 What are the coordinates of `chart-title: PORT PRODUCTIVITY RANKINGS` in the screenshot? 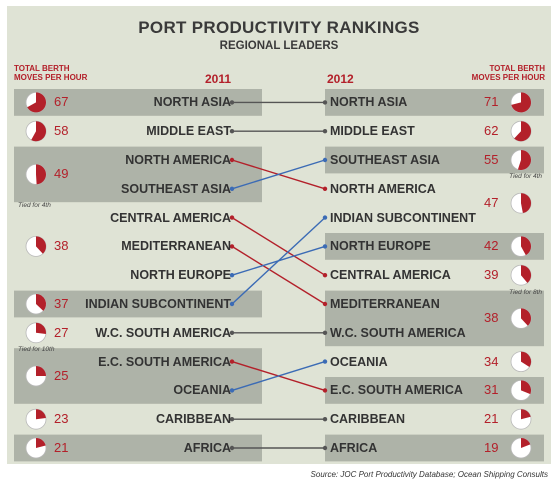 It's located at (279, 27).